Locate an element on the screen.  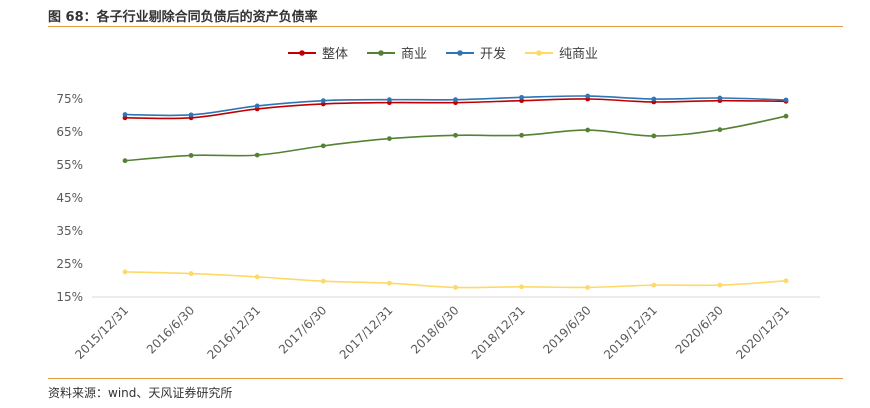
legend: 整体 商业 开发 纯商业 is located at coordinates (443, 54).